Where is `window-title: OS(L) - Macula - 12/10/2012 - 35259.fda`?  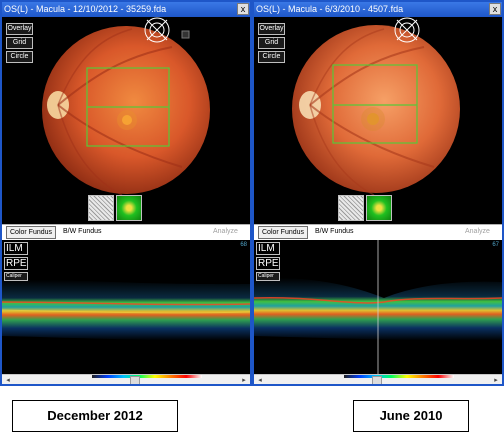
window-title: OS(L) - Macula - 12/10/2012 - 35259.fda is located at coordinates (85, 9).